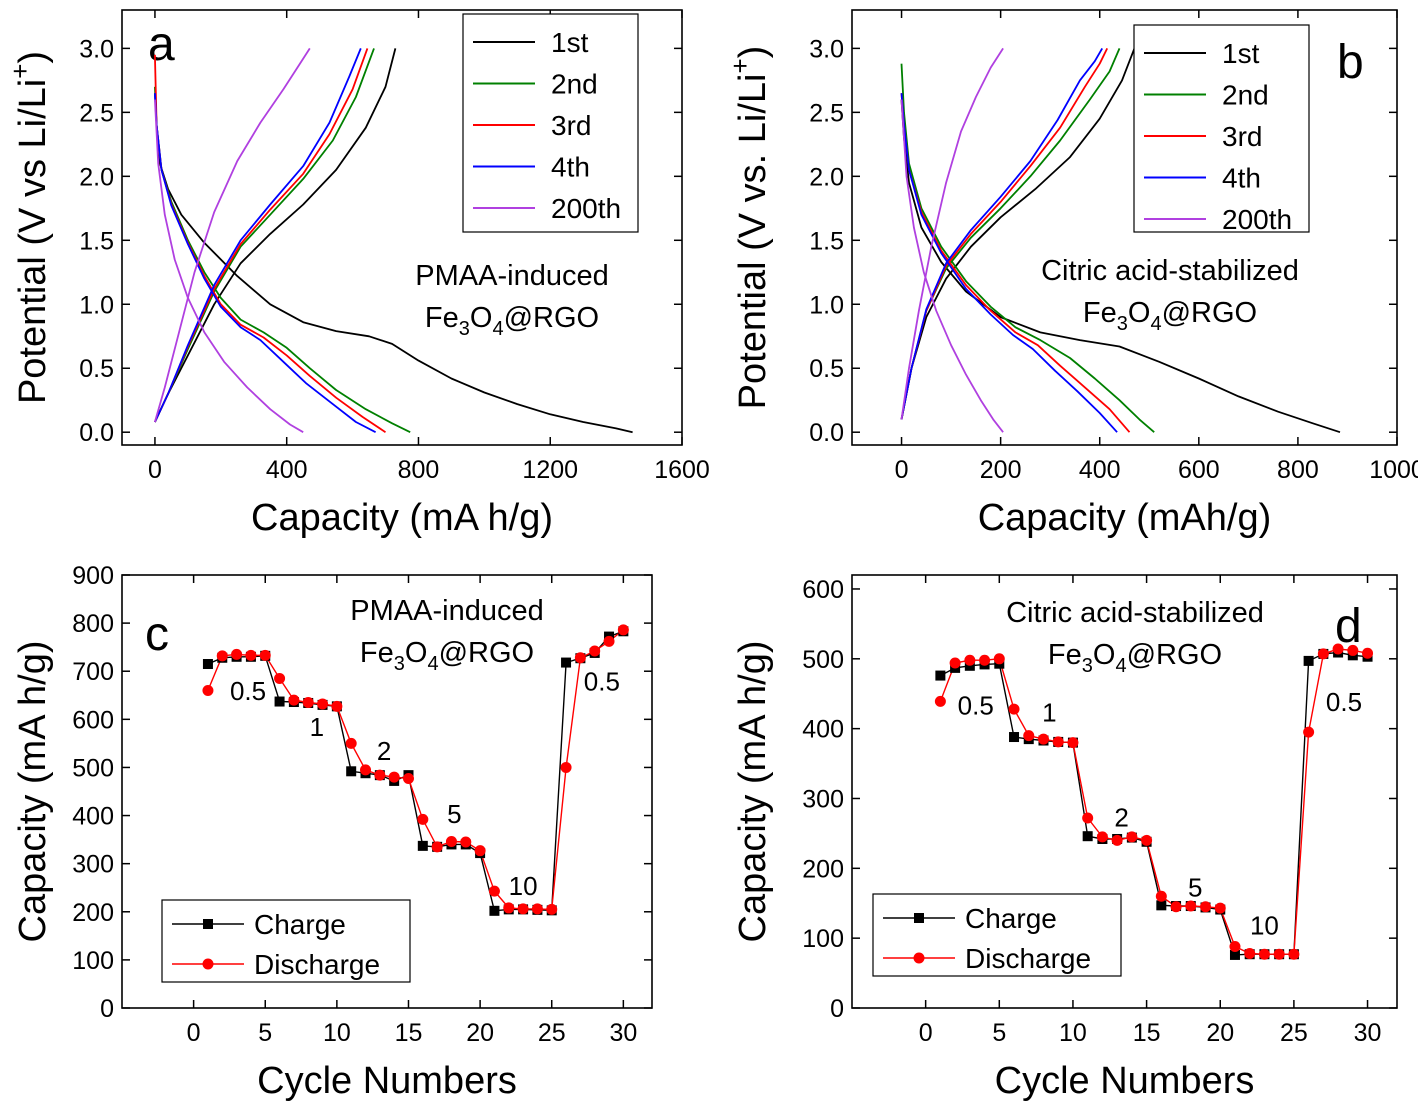 The image size is (1418, 1109). What do you see at coordinates (826, 305) in the screenshot?
I see `y-tick-label: 1.0` at bounding box center [826, 305].